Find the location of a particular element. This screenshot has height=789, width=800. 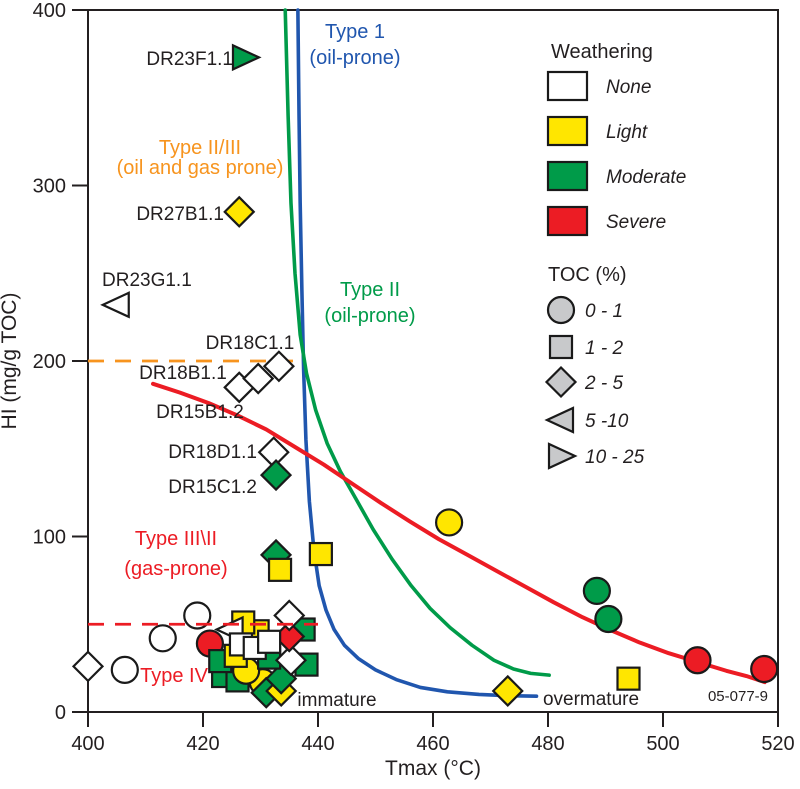

sample-label: DR23G1.1 is located at coordinates (147, 280).